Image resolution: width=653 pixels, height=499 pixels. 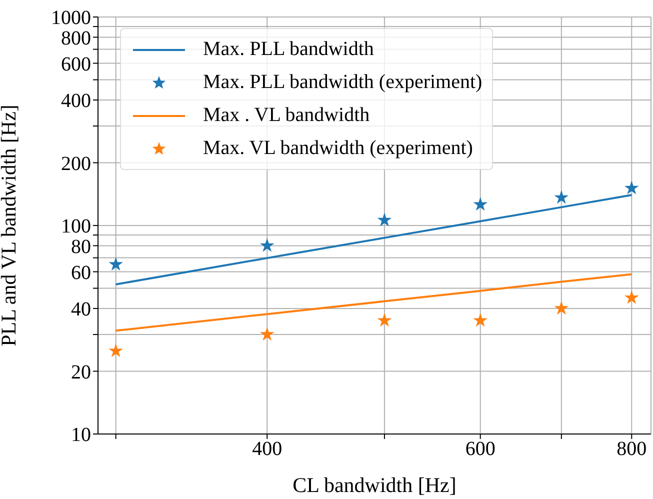 What do you see at coordinates (631, 449) in the screenshot?
I see `x-tick-label: 800` at bounding box center [631, 449].